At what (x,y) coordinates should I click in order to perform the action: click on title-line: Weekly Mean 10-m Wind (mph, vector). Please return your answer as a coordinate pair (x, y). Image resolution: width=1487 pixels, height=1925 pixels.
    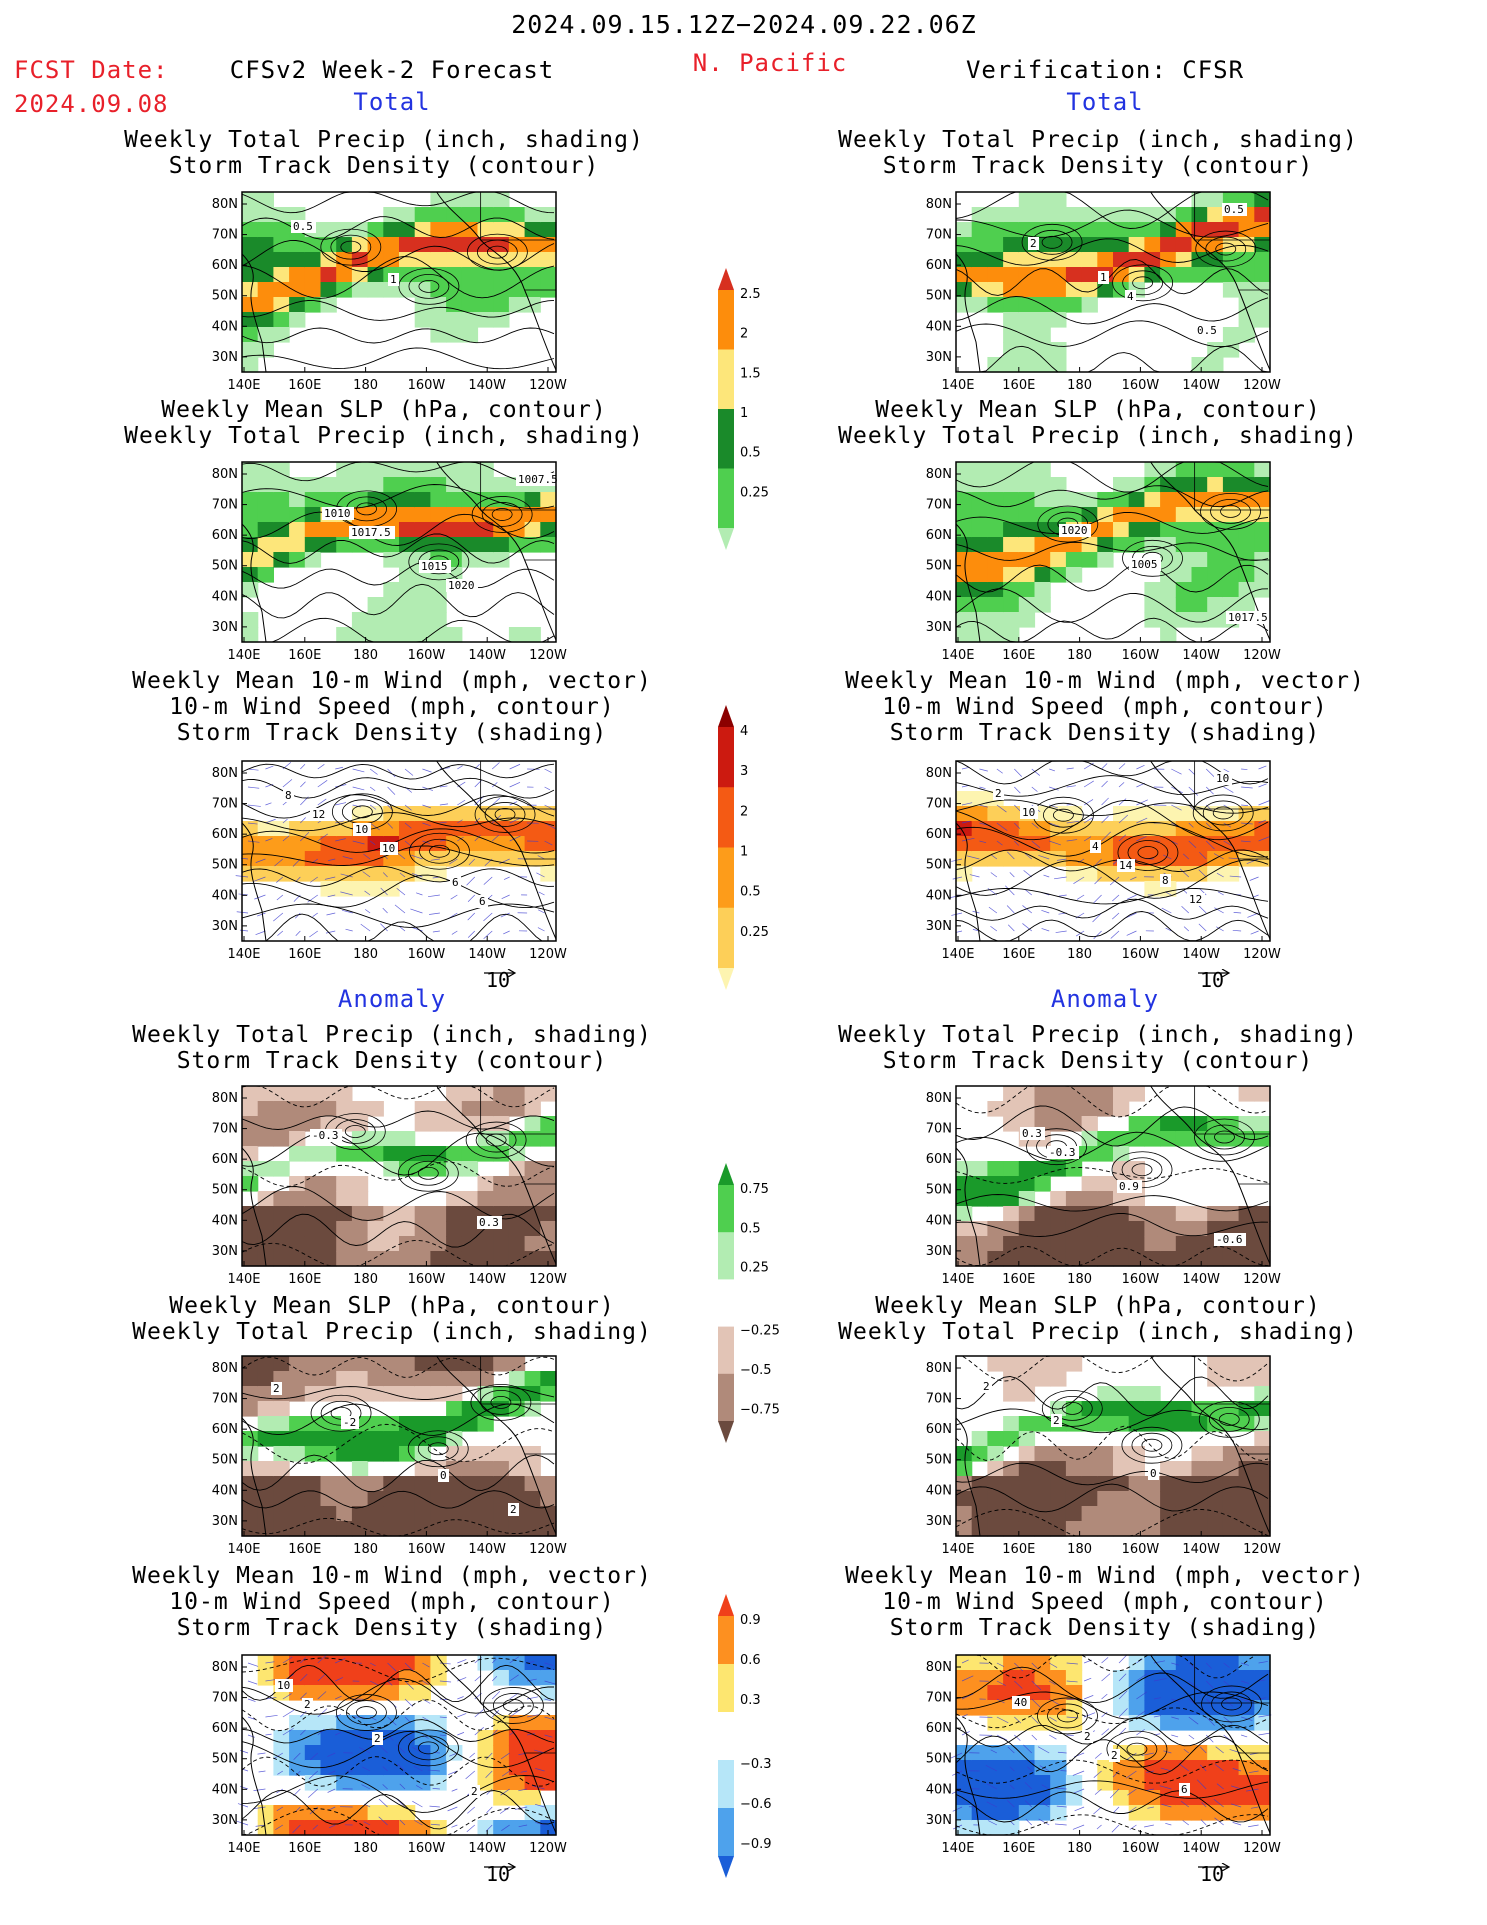
    Looking at the image, I should click on (1105, 1576).